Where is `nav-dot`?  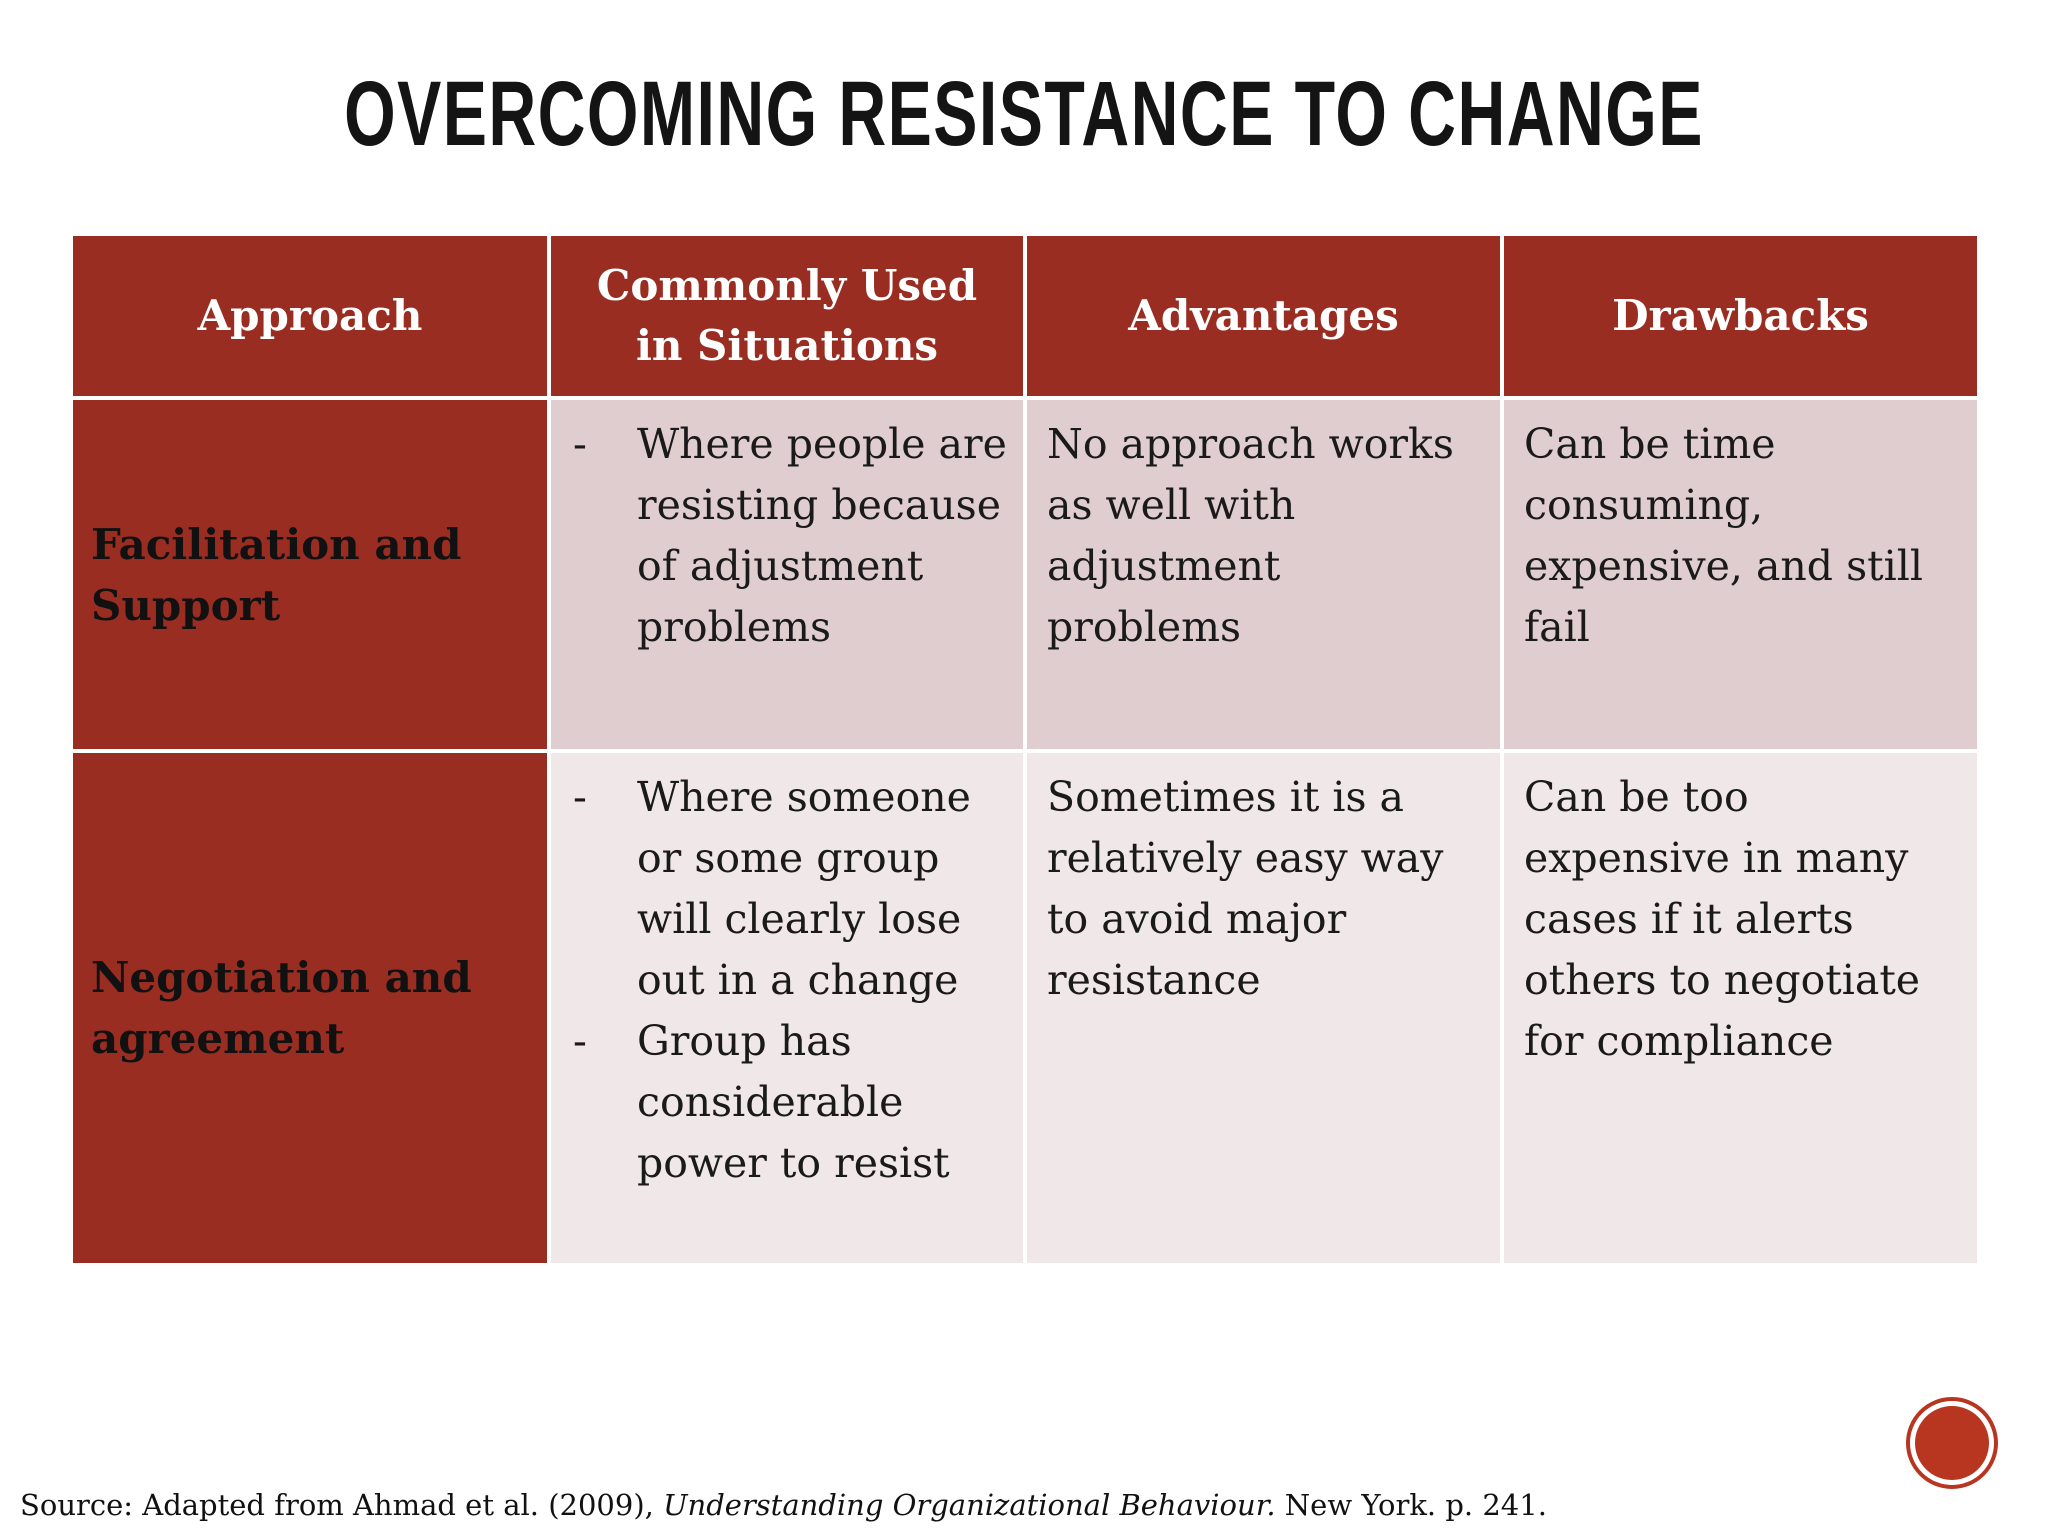
nav-dot is located at coordinates (1952, 1443).